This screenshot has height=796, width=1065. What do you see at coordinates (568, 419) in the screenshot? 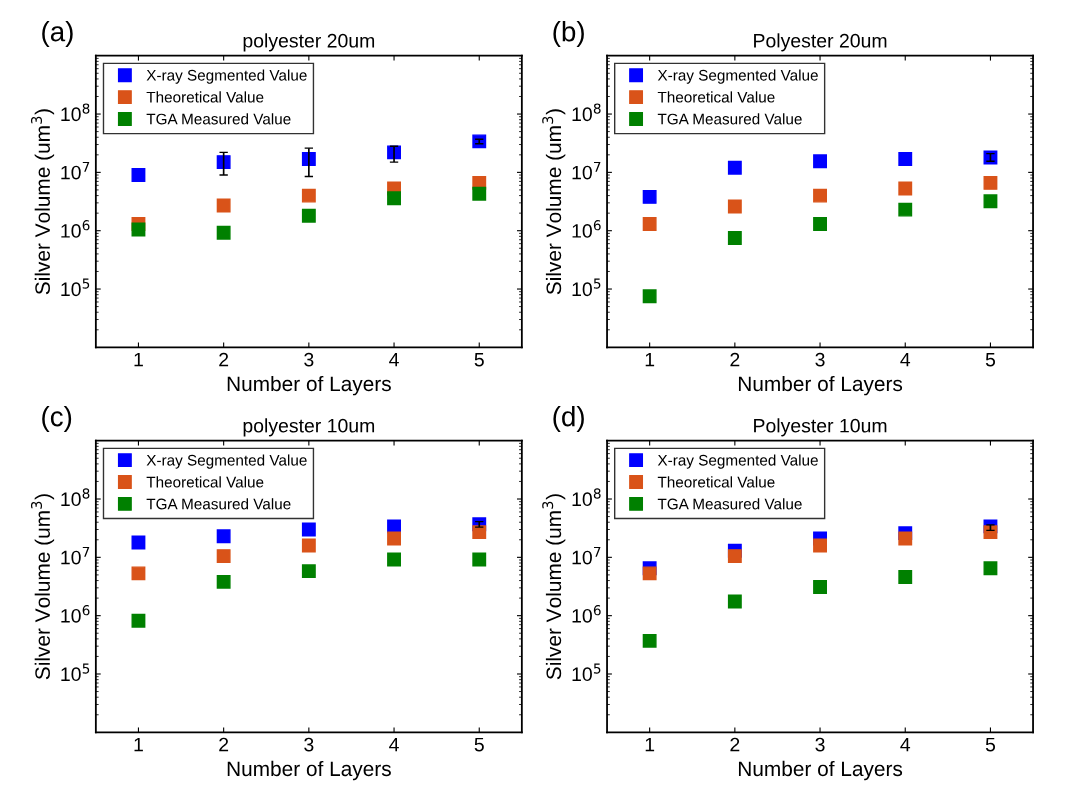
I see `text: (d)` at bounding box center [568, 419].